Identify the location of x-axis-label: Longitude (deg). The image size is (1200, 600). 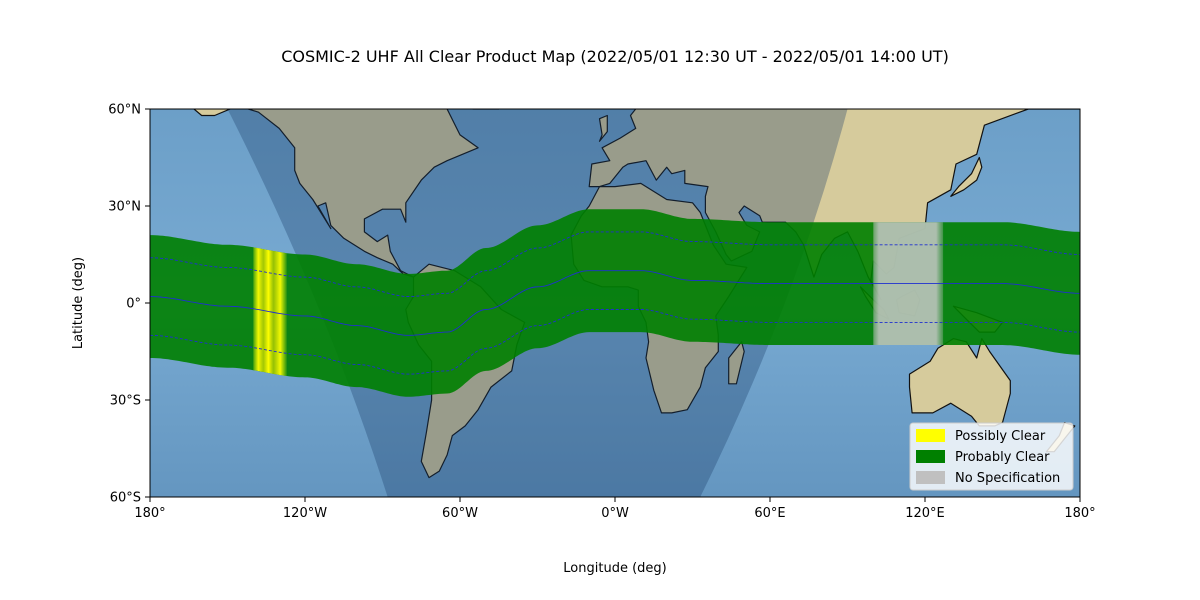
(614, 568).